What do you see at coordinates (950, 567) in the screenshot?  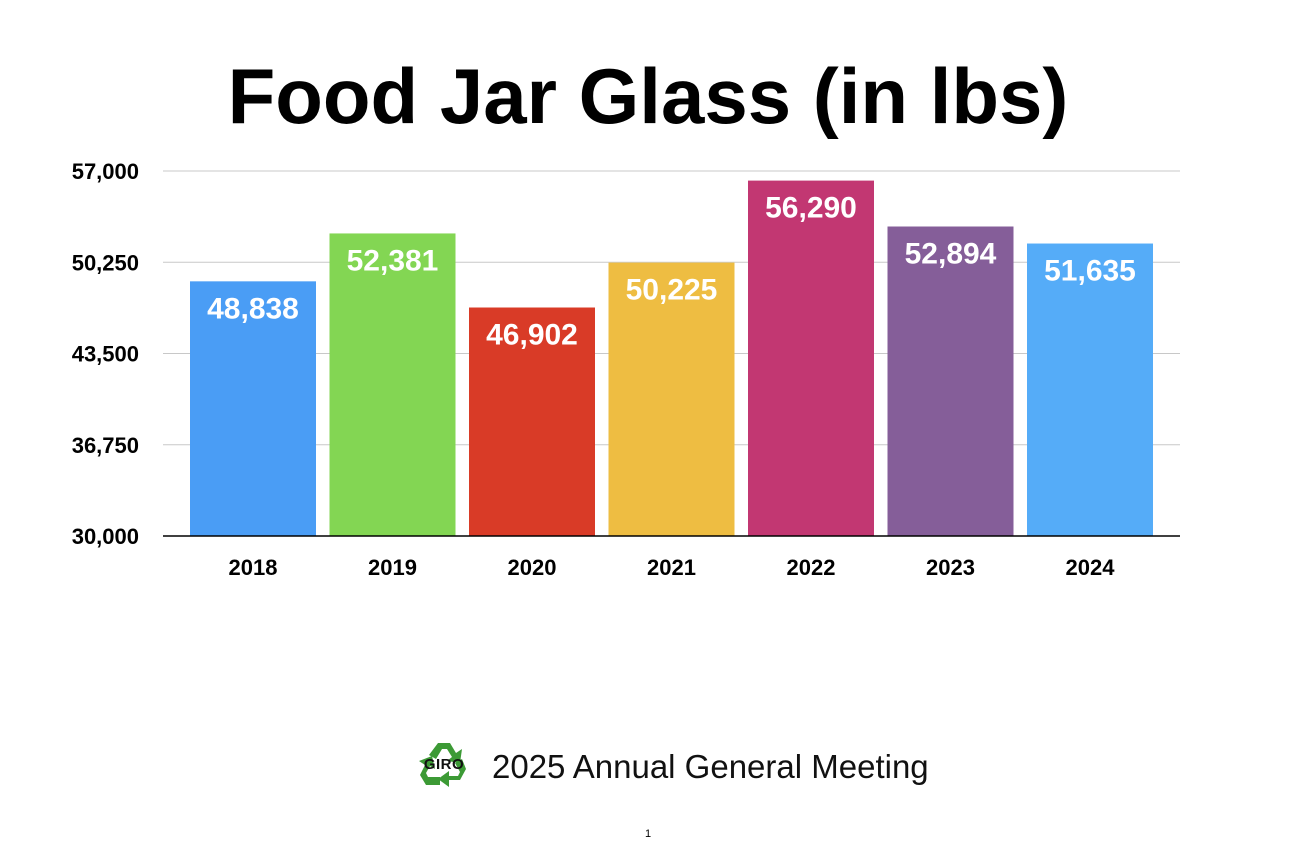 I see `x-tick-label: 2023` at bounding box center [950, 567].